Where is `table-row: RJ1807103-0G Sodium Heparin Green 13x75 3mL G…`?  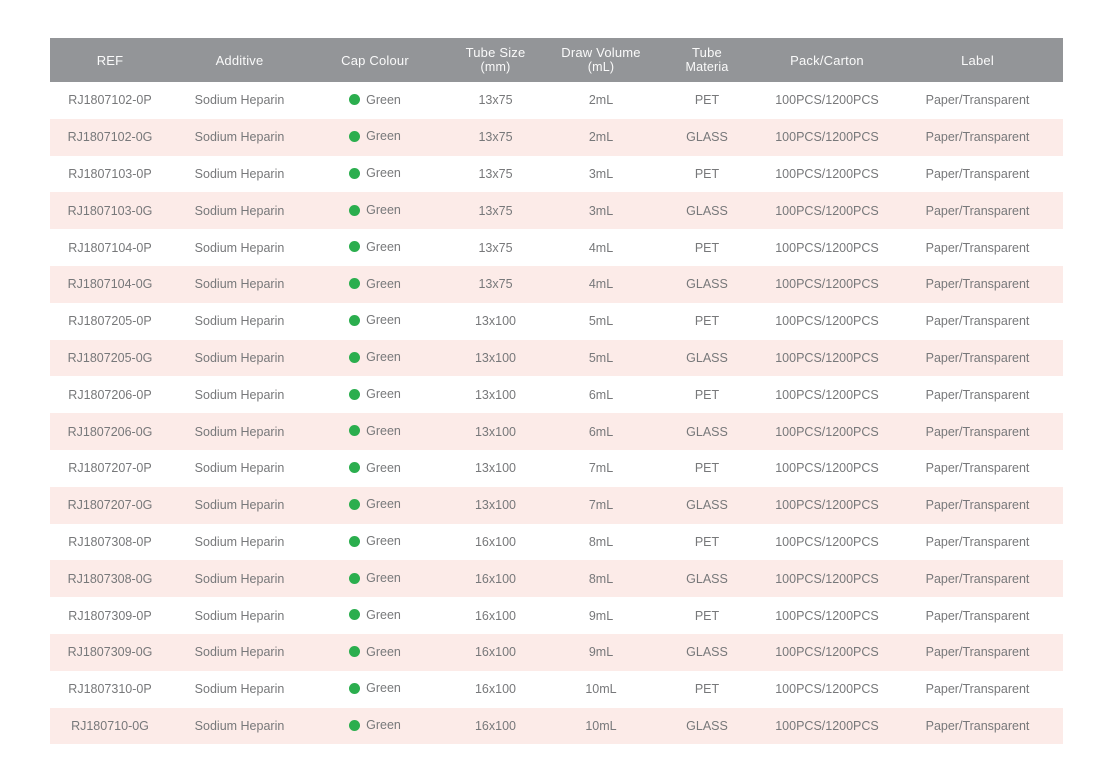 table-row: RJ1807103-0G Sodium Heparin Green 13x75 3mL G… is located at coordinates (556, 211).